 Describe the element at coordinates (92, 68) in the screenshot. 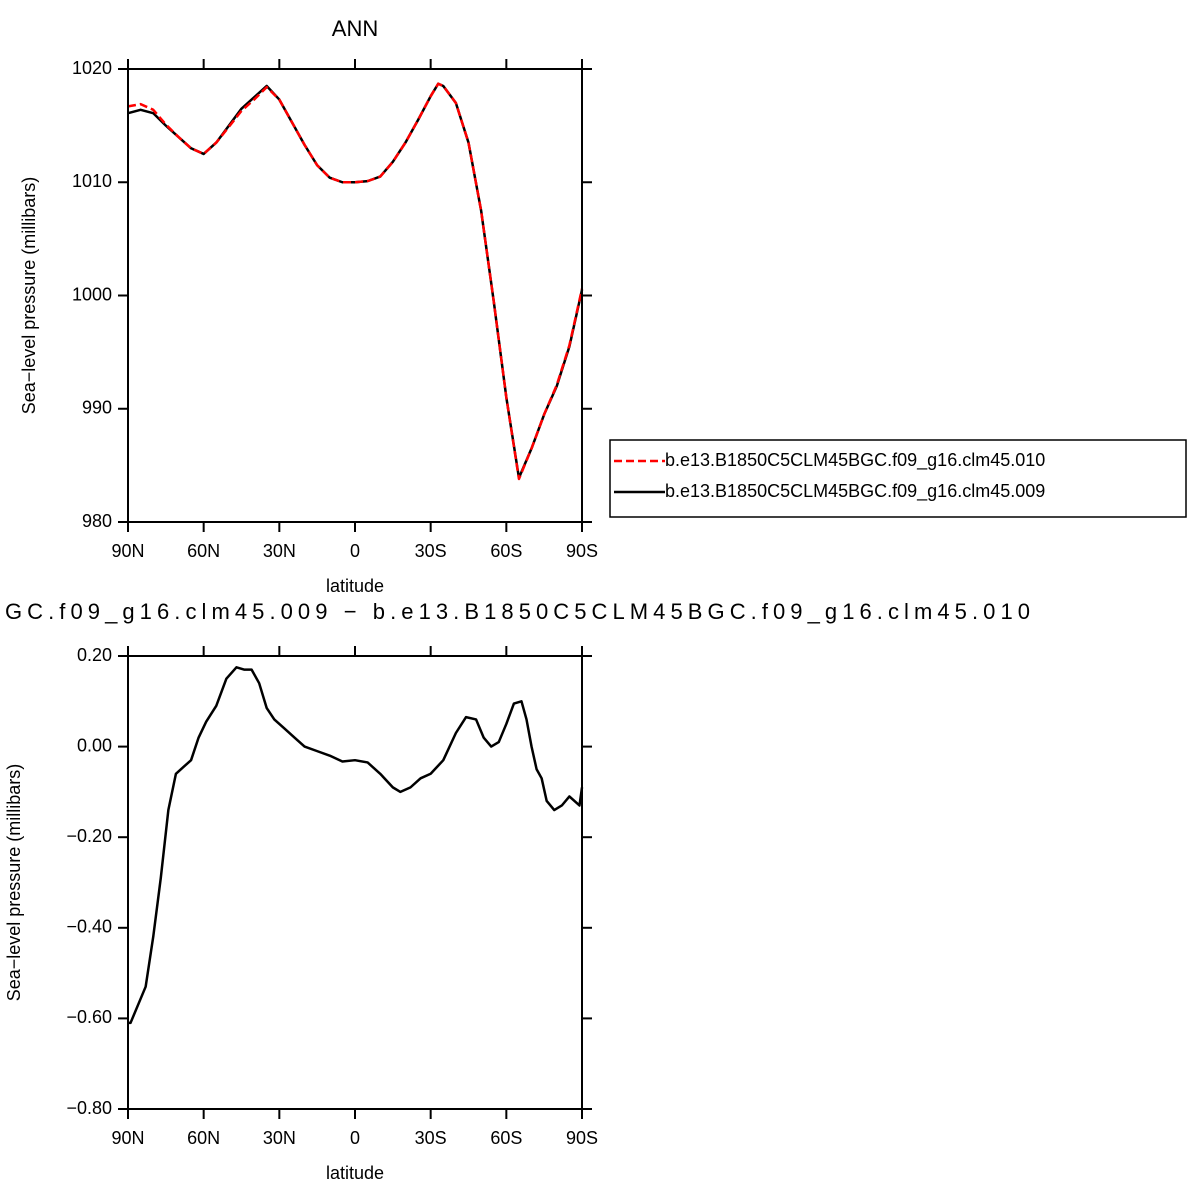

I see `y-tick-label: 1020` at that location.